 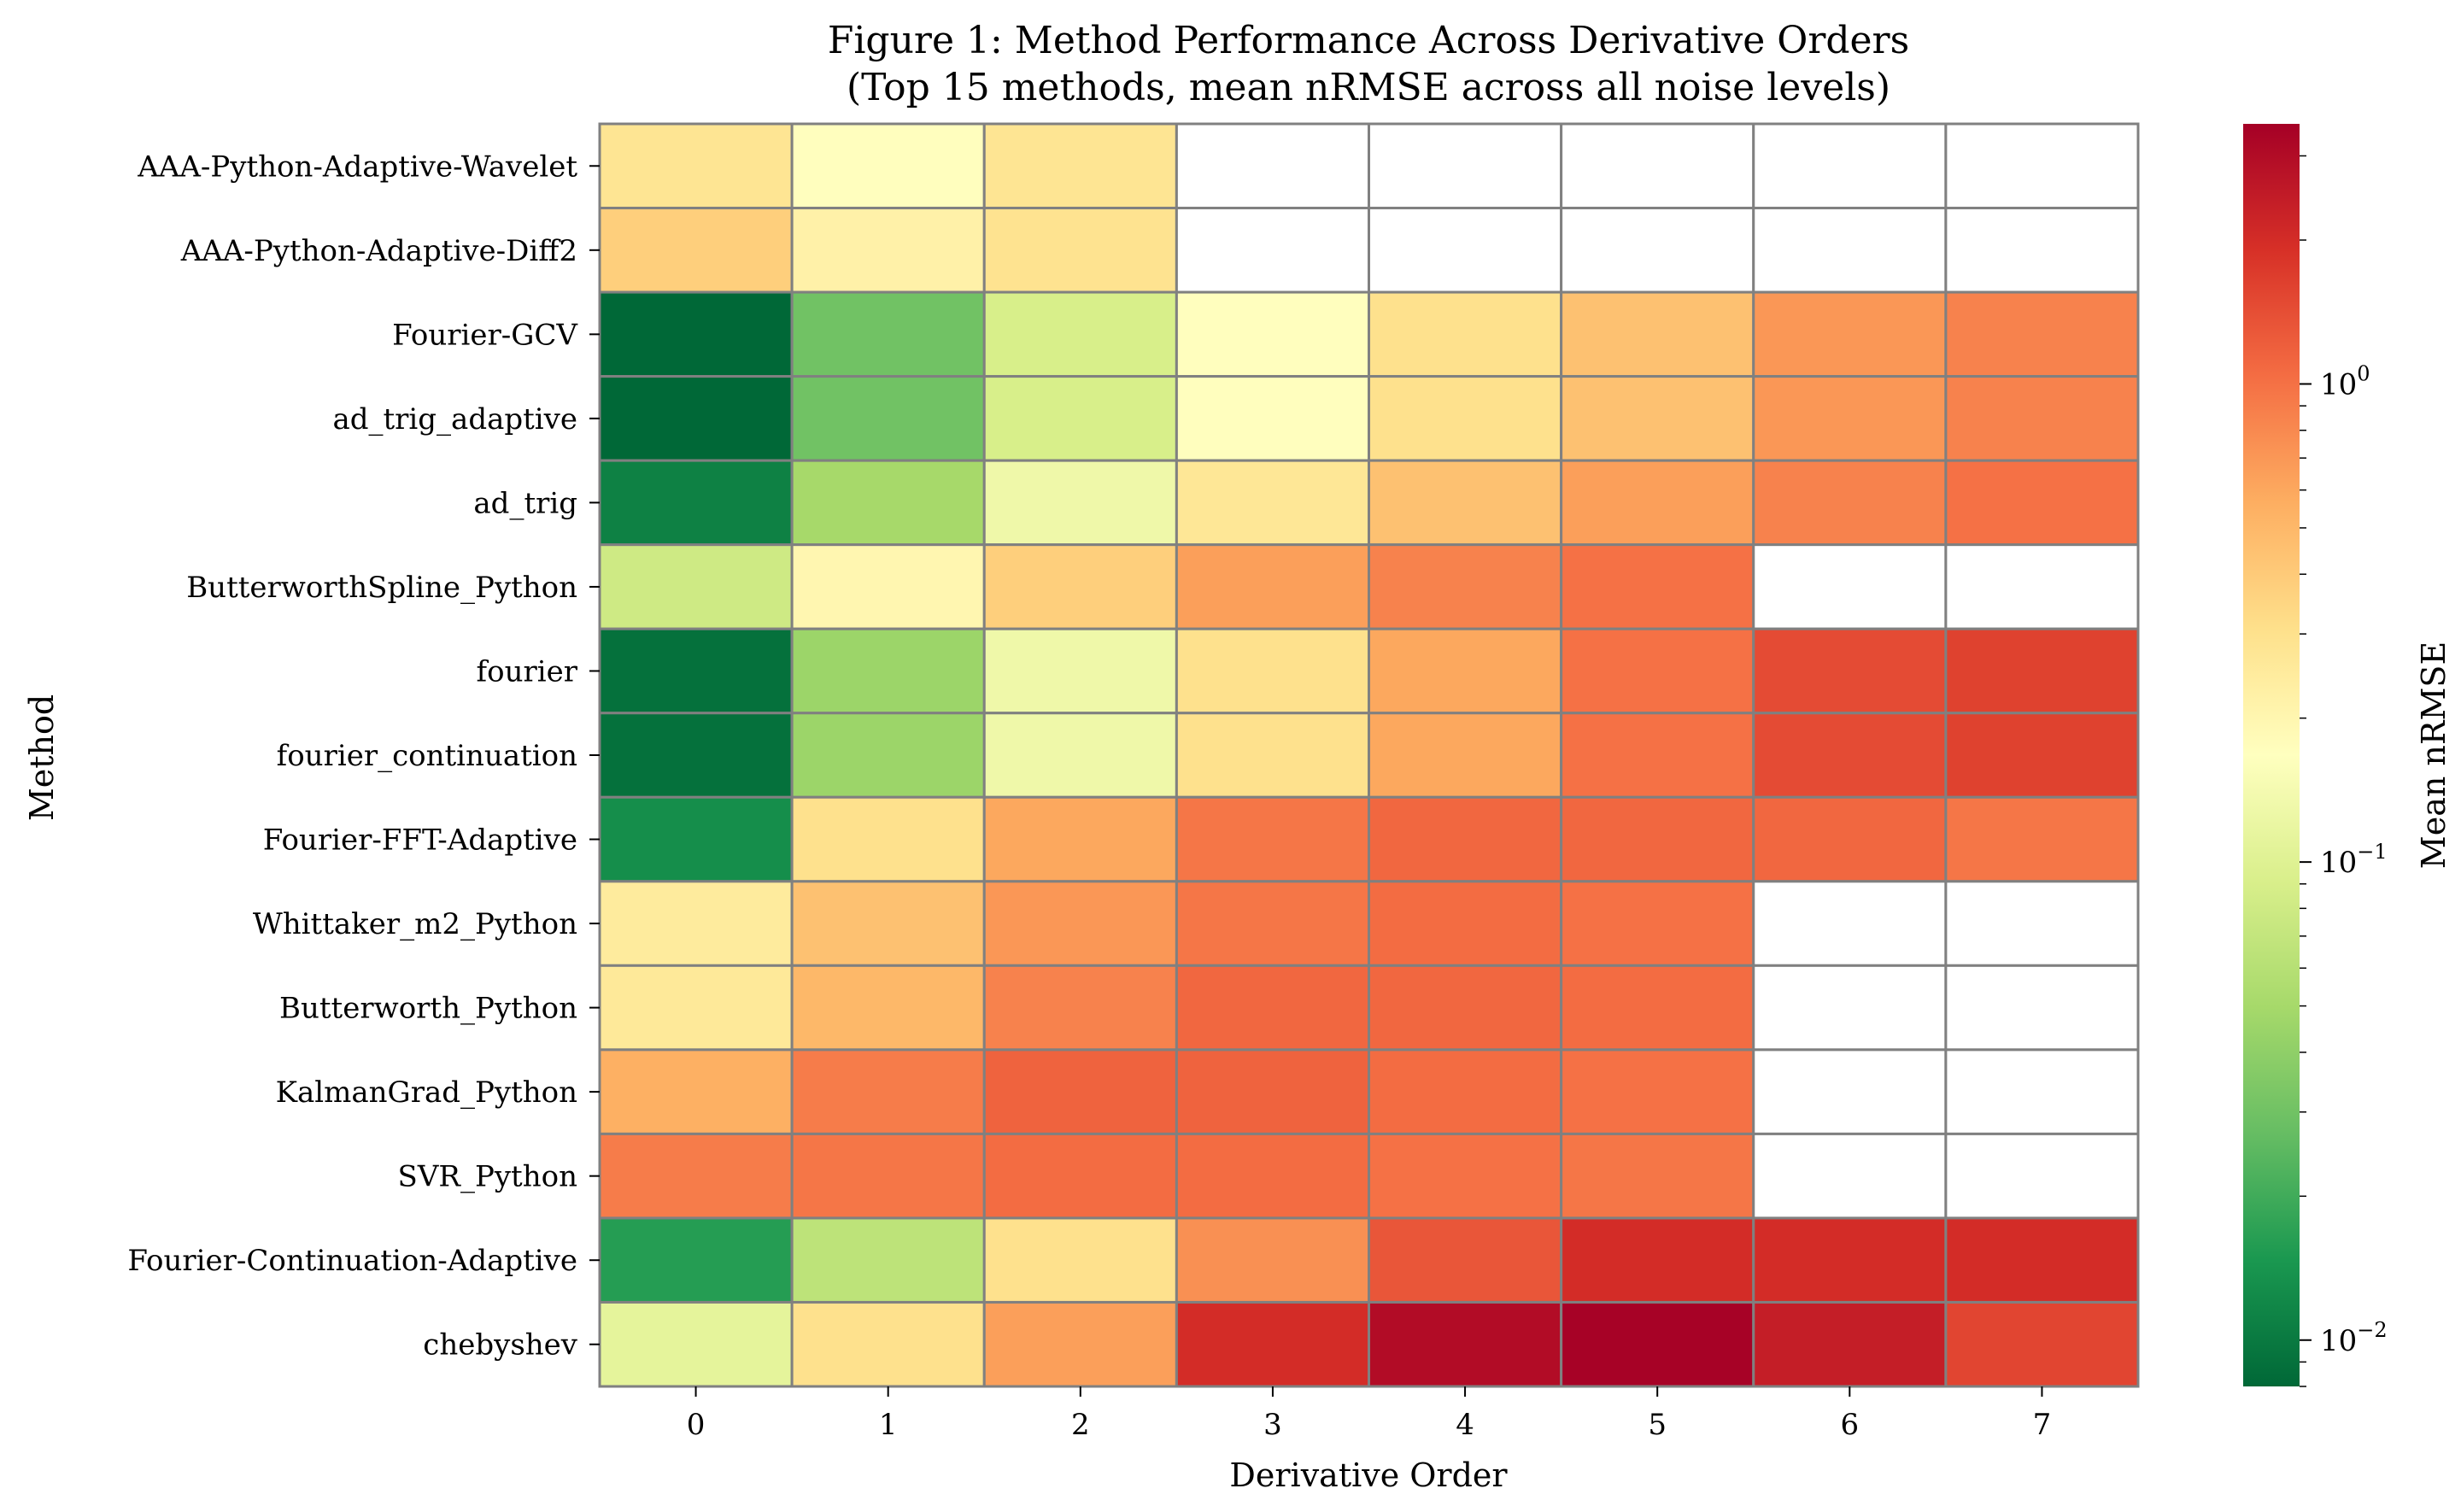 I want to click on colorbar-label: Mean nRMSE, so click(x=2433, y=755).